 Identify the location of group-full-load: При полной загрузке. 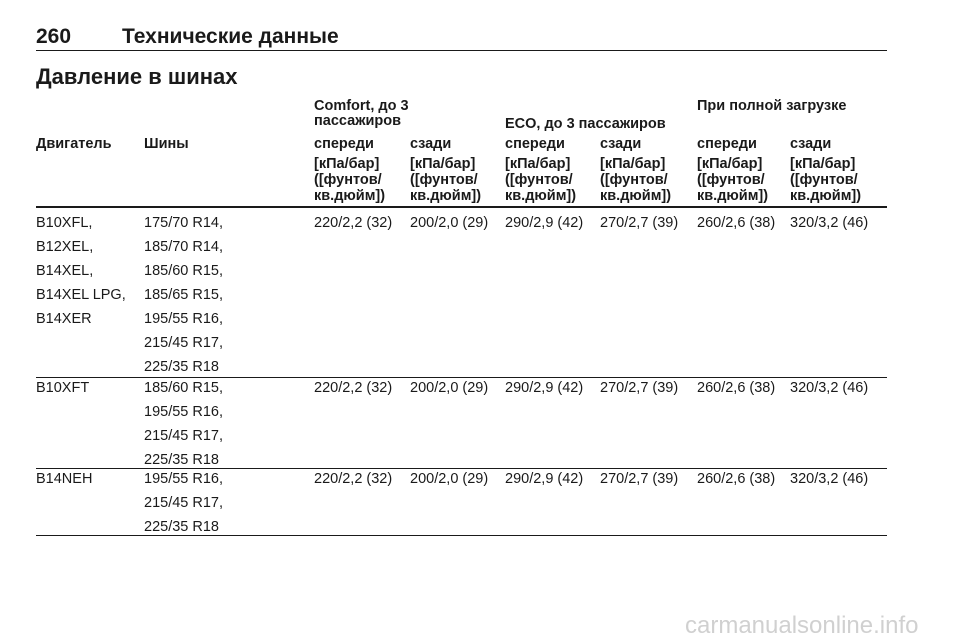
(772, 106).